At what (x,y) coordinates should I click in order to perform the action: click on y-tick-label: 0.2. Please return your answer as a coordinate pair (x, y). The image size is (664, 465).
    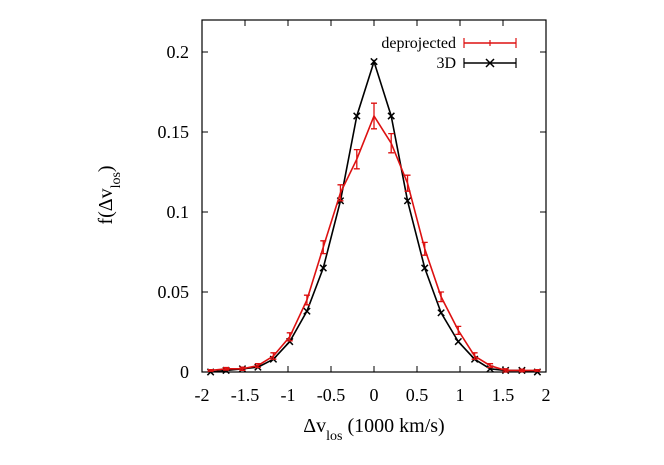
    Looking at the image, I should click on (178, 52).